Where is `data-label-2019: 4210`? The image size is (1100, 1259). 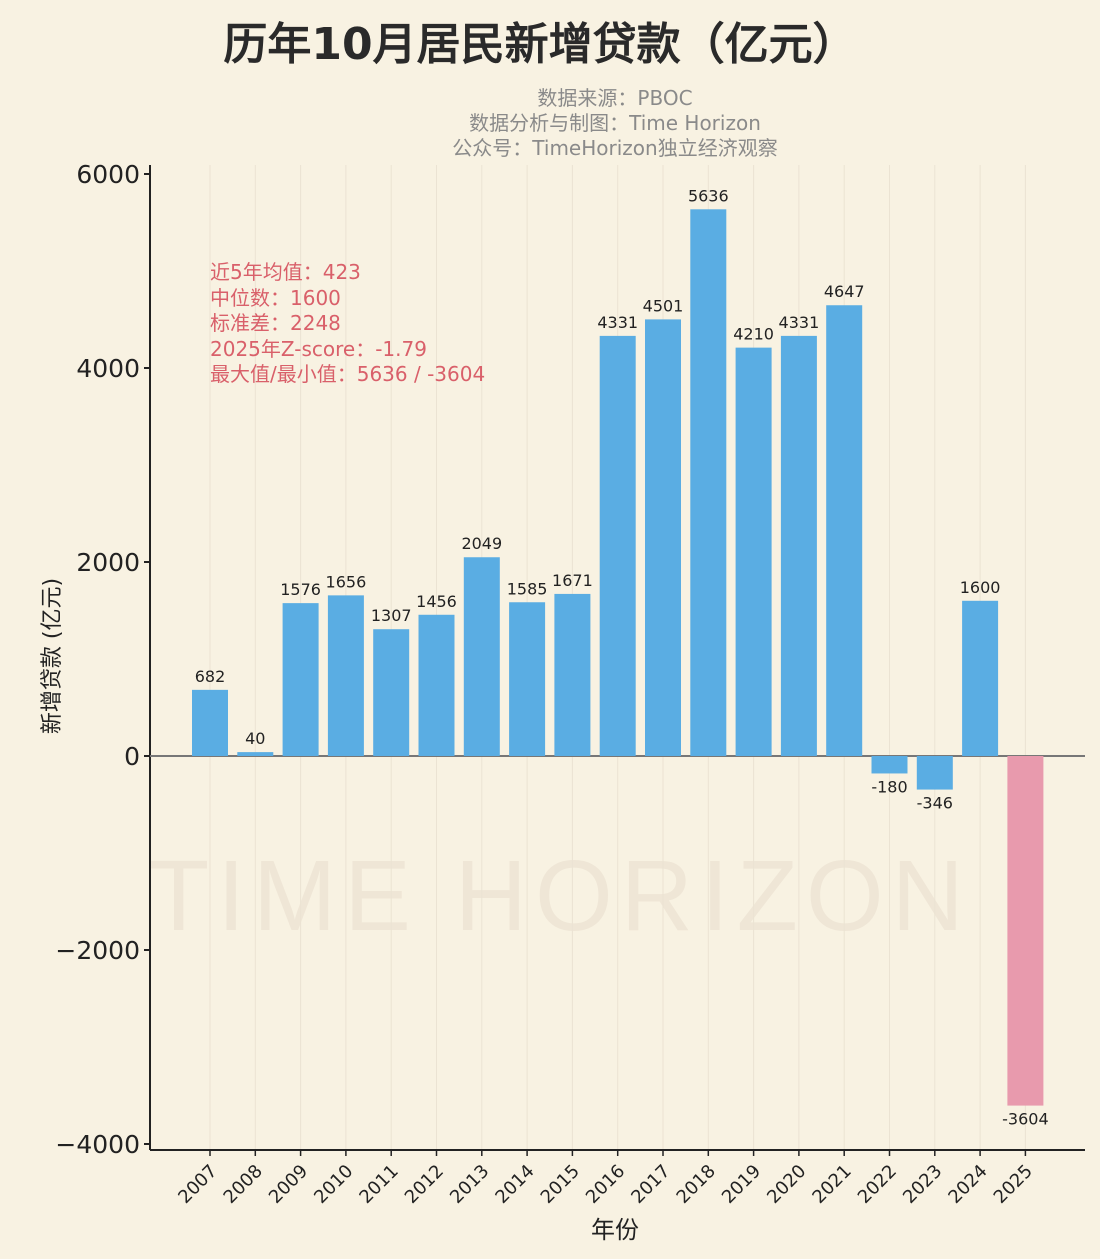 data-label-2019: 4210 is located at coordinates (753, 334).